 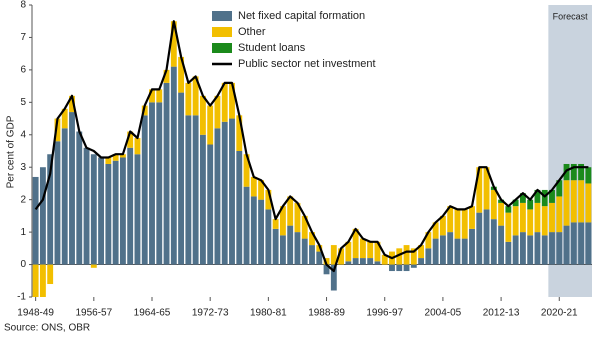 I want to click on y-tick-label: 3, so click(x=23, y=167).